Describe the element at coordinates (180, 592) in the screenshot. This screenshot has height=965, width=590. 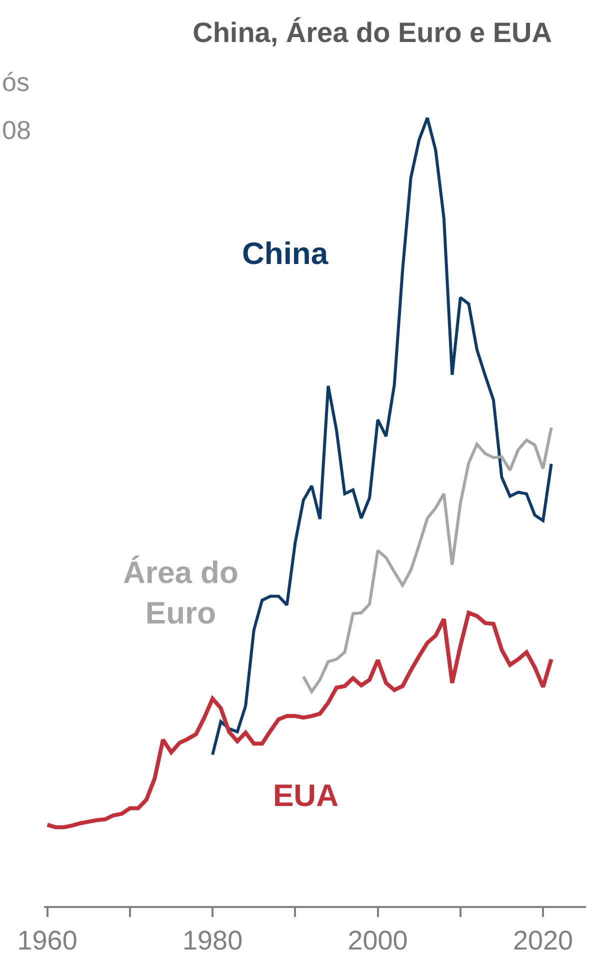
I see `text: Área do Euro` at that location.